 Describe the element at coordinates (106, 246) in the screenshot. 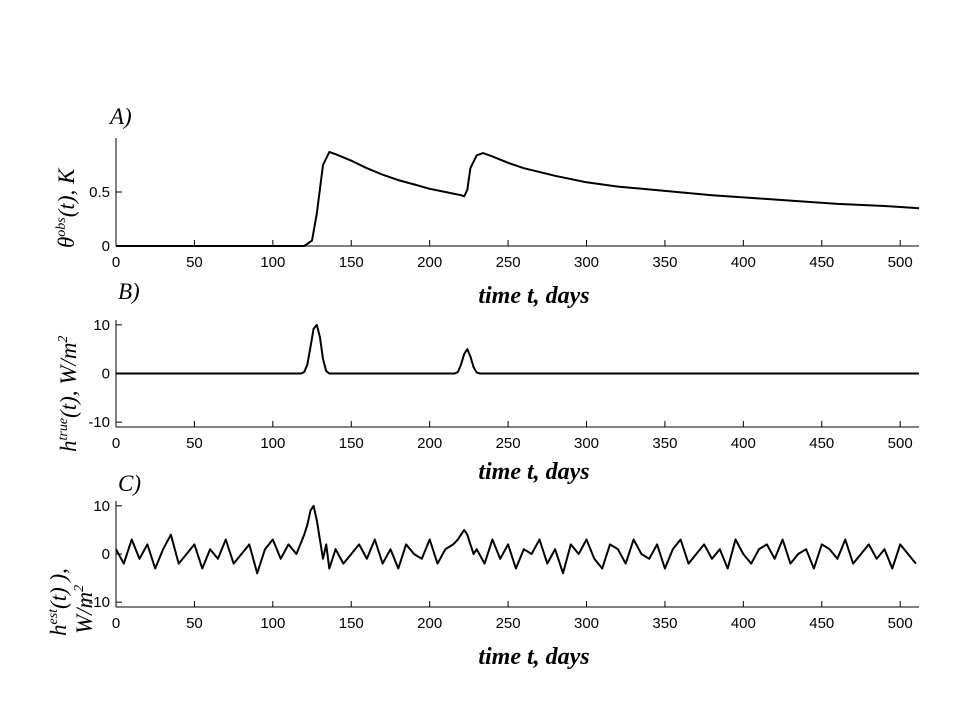

I see `panel-a-ytick-label: 0` at that location.